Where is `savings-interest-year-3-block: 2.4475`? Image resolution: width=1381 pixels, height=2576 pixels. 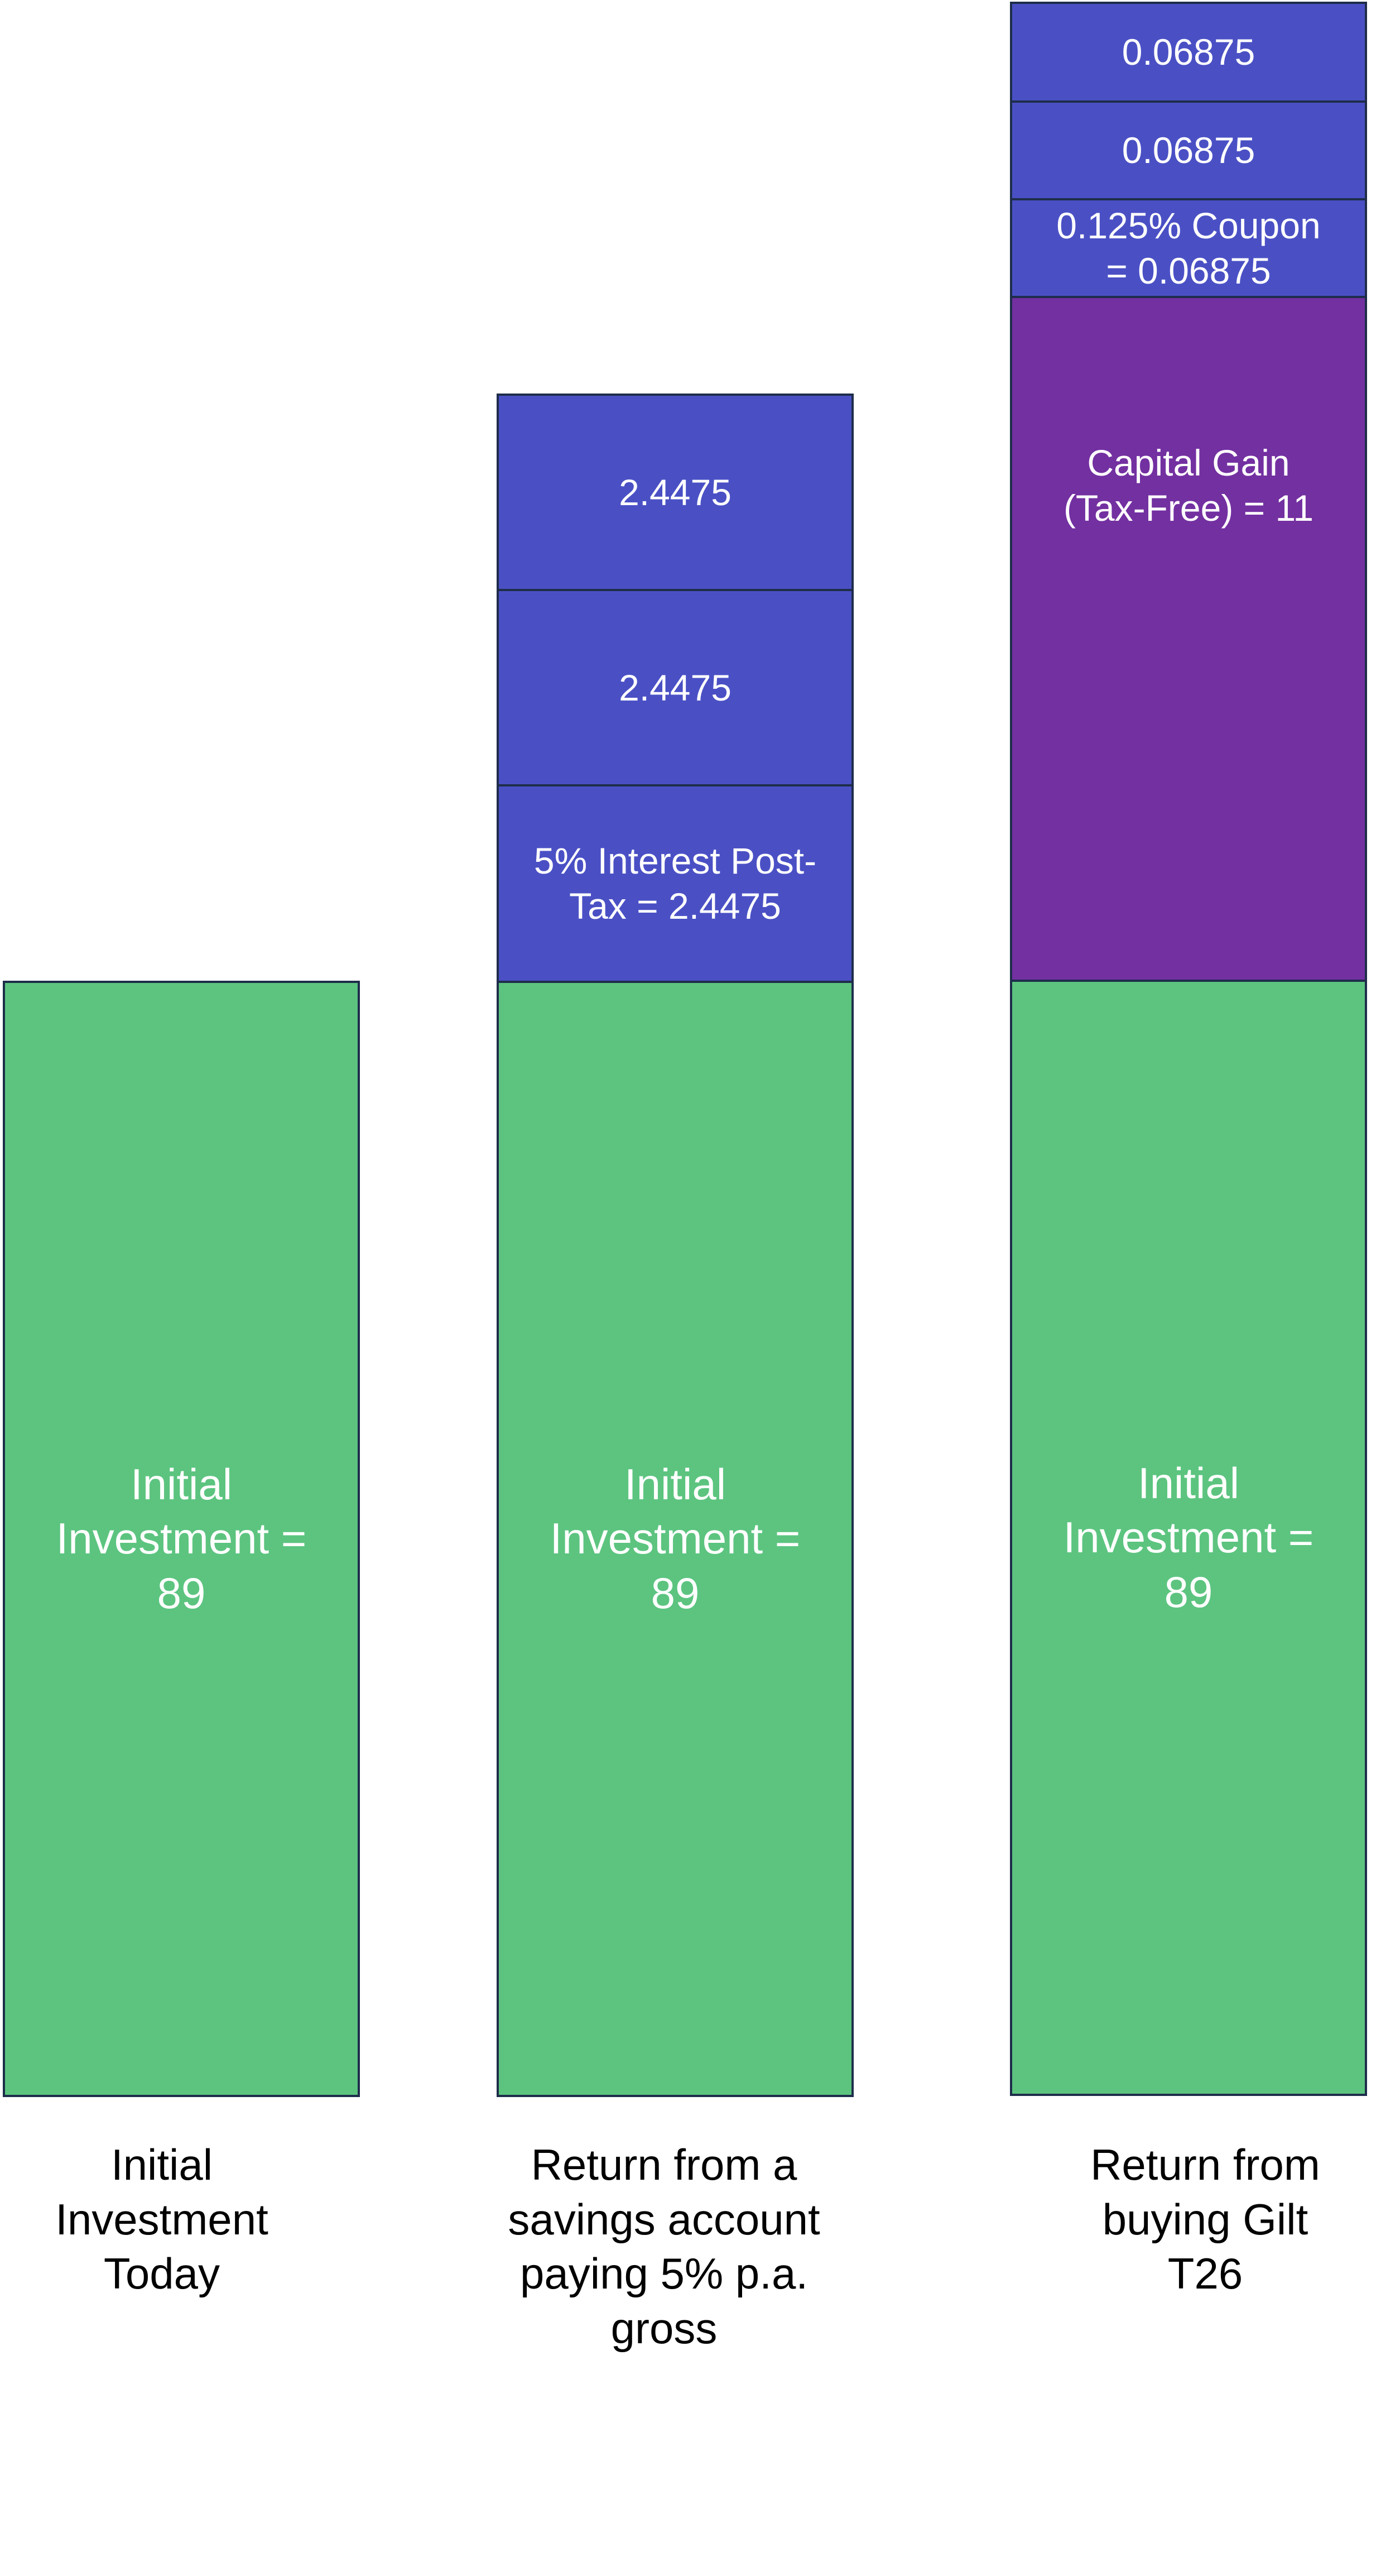
savings-interest-year-3-block: 2.4475 is located at coordinates (675, 492).